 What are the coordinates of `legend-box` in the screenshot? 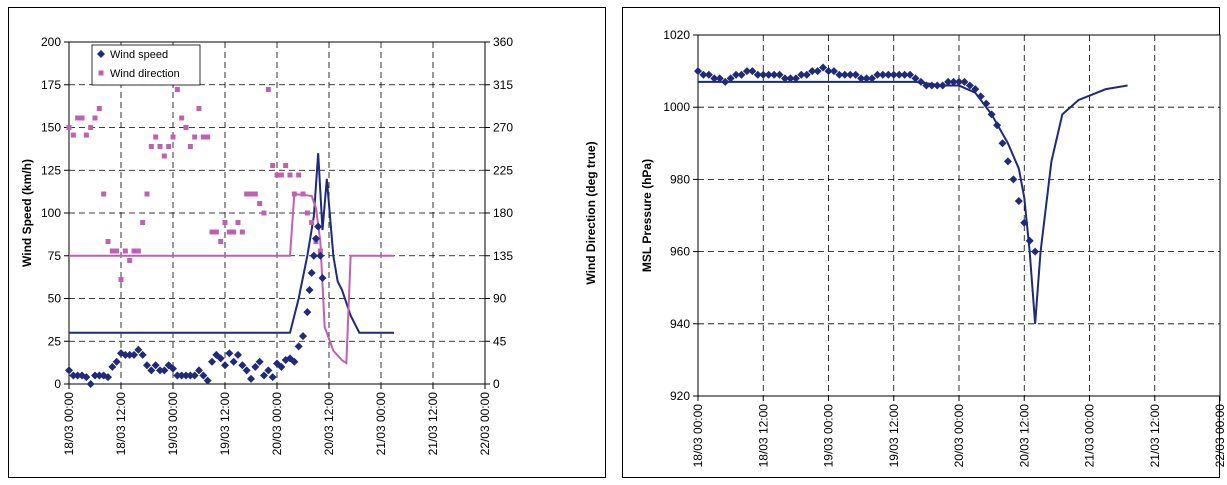 It's located at (146, 65).